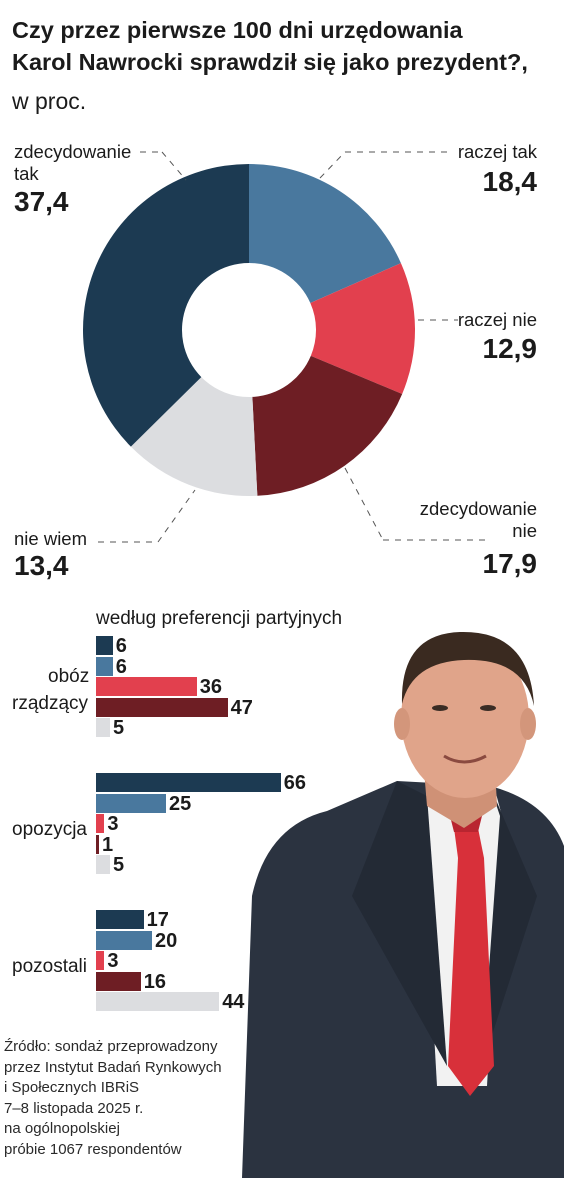 This screenshot has width=564, height=1178. I want to click on value-raczej-tak: 18,4, so click(510, 181).